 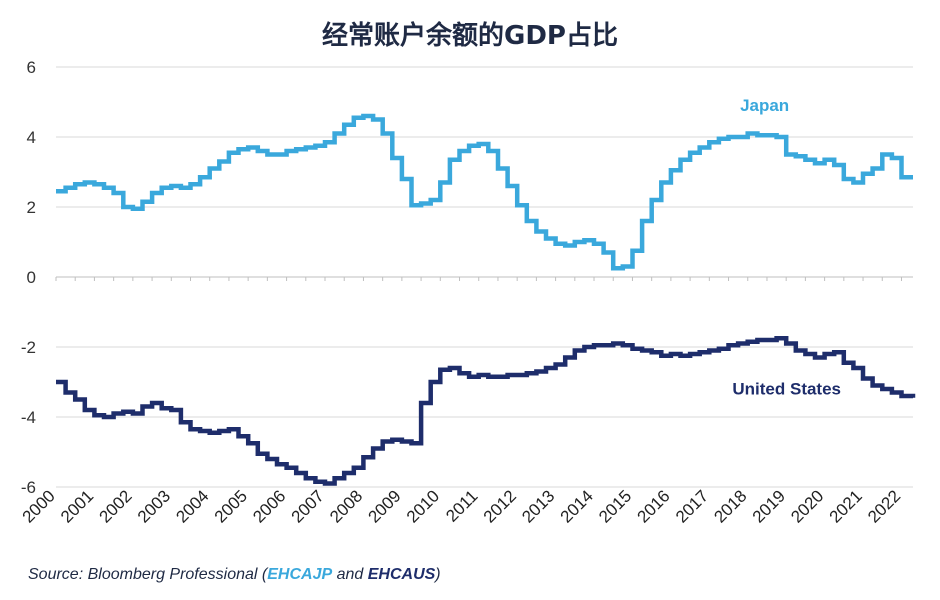 What do you see at coordinates (31, 137) in the screenshot?
I see `y-tick-label: 4` at bounding box center [31, 137].